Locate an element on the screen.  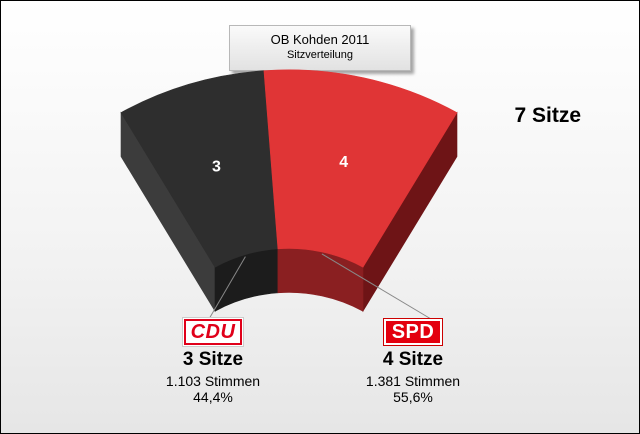
spd-seats: 4 Sitze is located at coordinates (413, 359).